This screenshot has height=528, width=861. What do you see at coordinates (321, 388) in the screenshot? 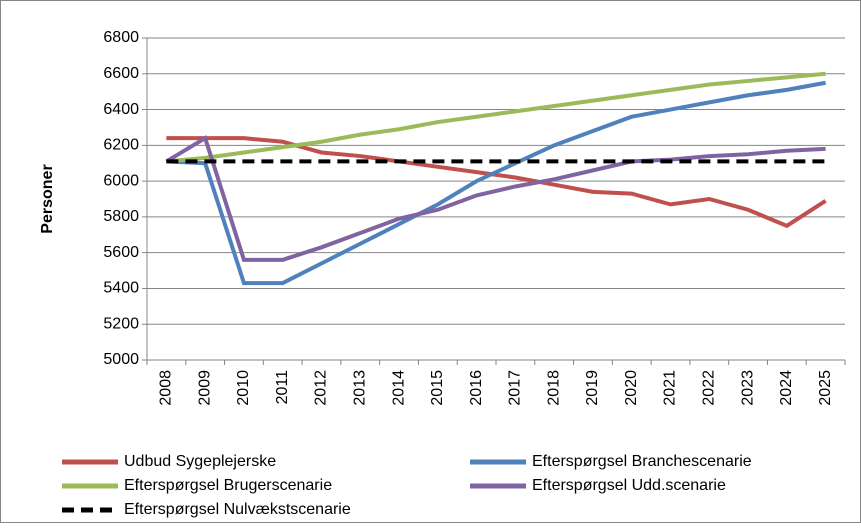
I see `x-tick-label: 2012` at bounding box center [321, 388].